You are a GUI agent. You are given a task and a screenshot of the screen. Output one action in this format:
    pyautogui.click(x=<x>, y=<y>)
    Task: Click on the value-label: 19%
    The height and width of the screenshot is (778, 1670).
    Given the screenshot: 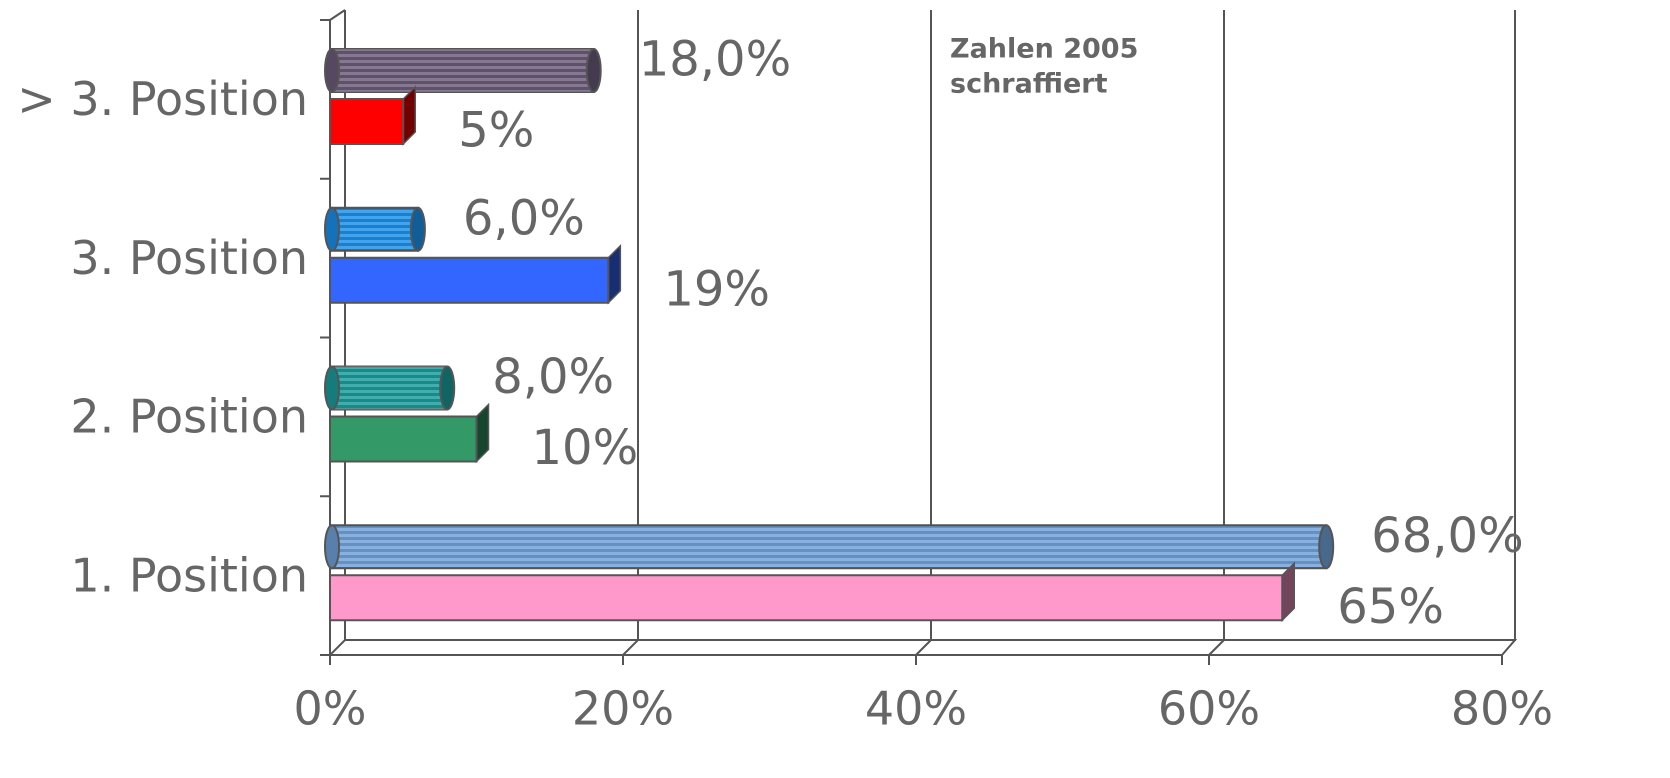 What is the action you would take?
    pyautogui.click(x=716, y=289)
    